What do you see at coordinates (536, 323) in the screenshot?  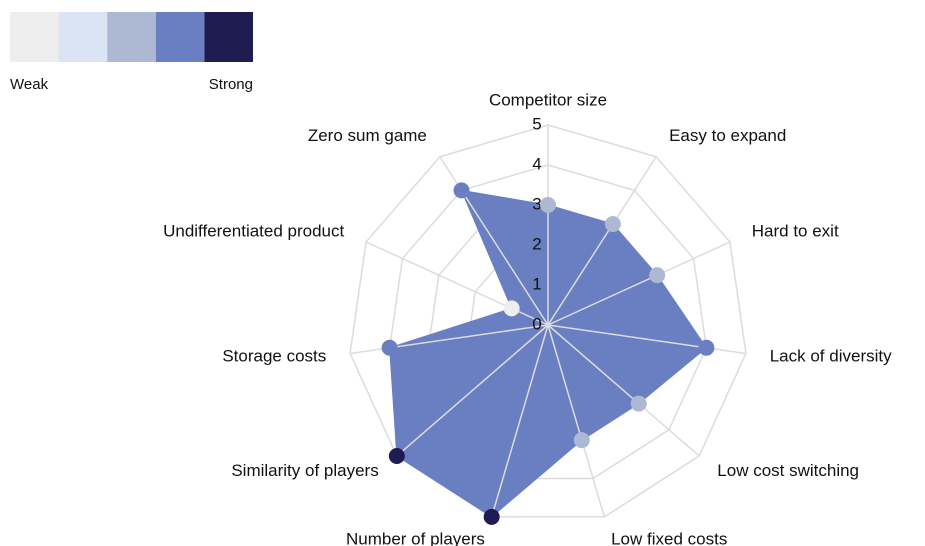 I see `r-tick-label: 0` at bounding box center [536, 323].